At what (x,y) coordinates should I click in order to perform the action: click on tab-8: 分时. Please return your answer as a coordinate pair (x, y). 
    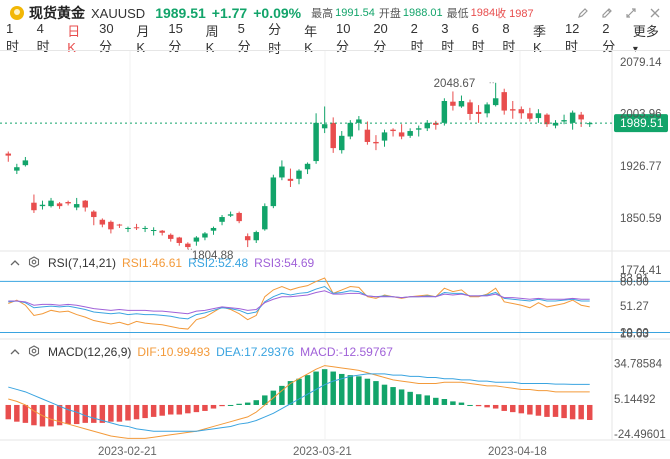
    Looking at the image, I should click on (275, 39).